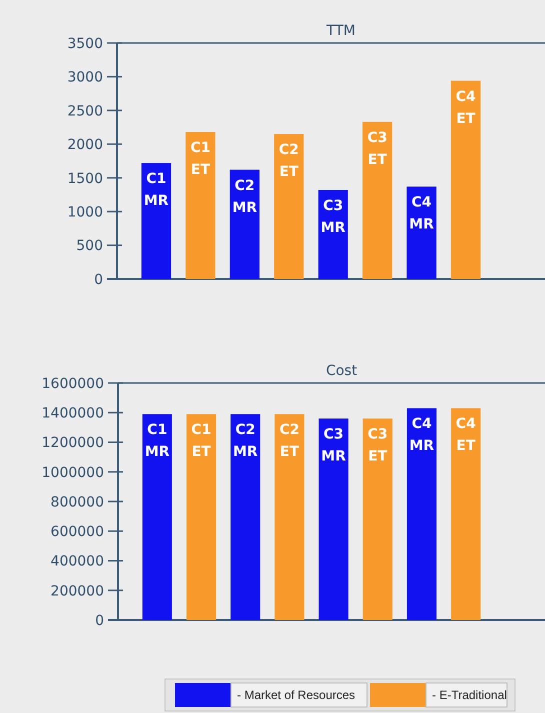  I want to click on y-tick-label: 3500, so click(85, 44).